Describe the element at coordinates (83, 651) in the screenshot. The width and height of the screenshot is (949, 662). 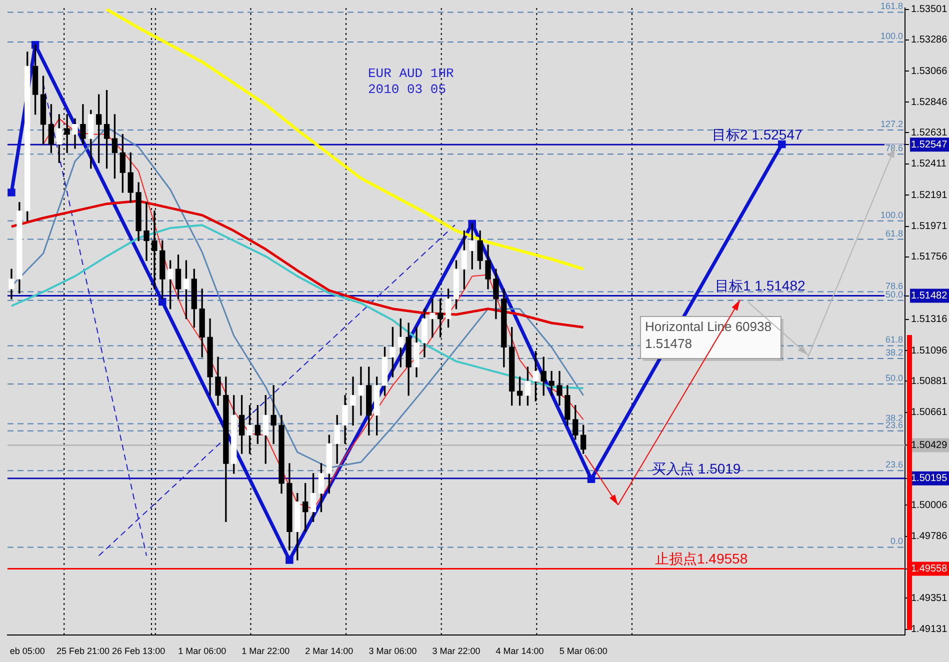
I see `x-tick-label: 25 Feb 21:00` at that location.